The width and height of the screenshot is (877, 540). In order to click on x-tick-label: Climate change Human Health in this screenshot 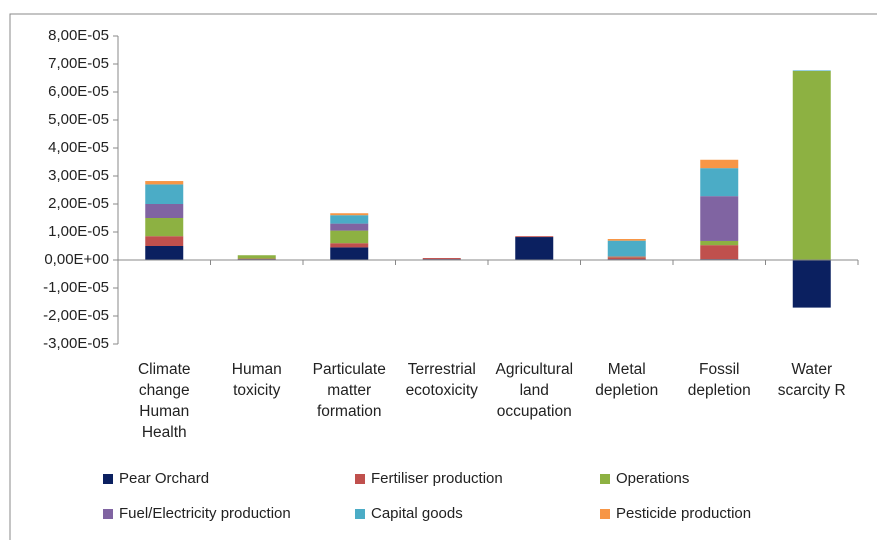, I will do `click(164, 401)`.